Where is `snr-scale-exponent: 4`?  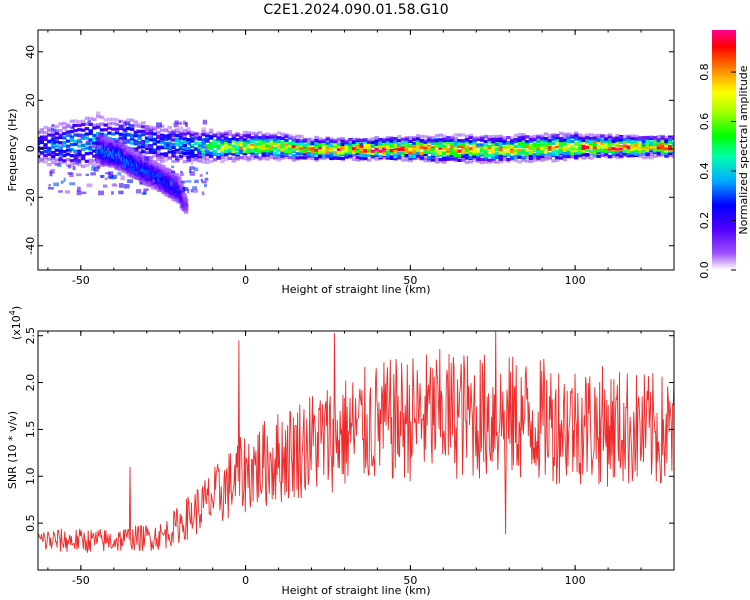
snr-scale-exponent: 4 is located at coordinates (12, 312).